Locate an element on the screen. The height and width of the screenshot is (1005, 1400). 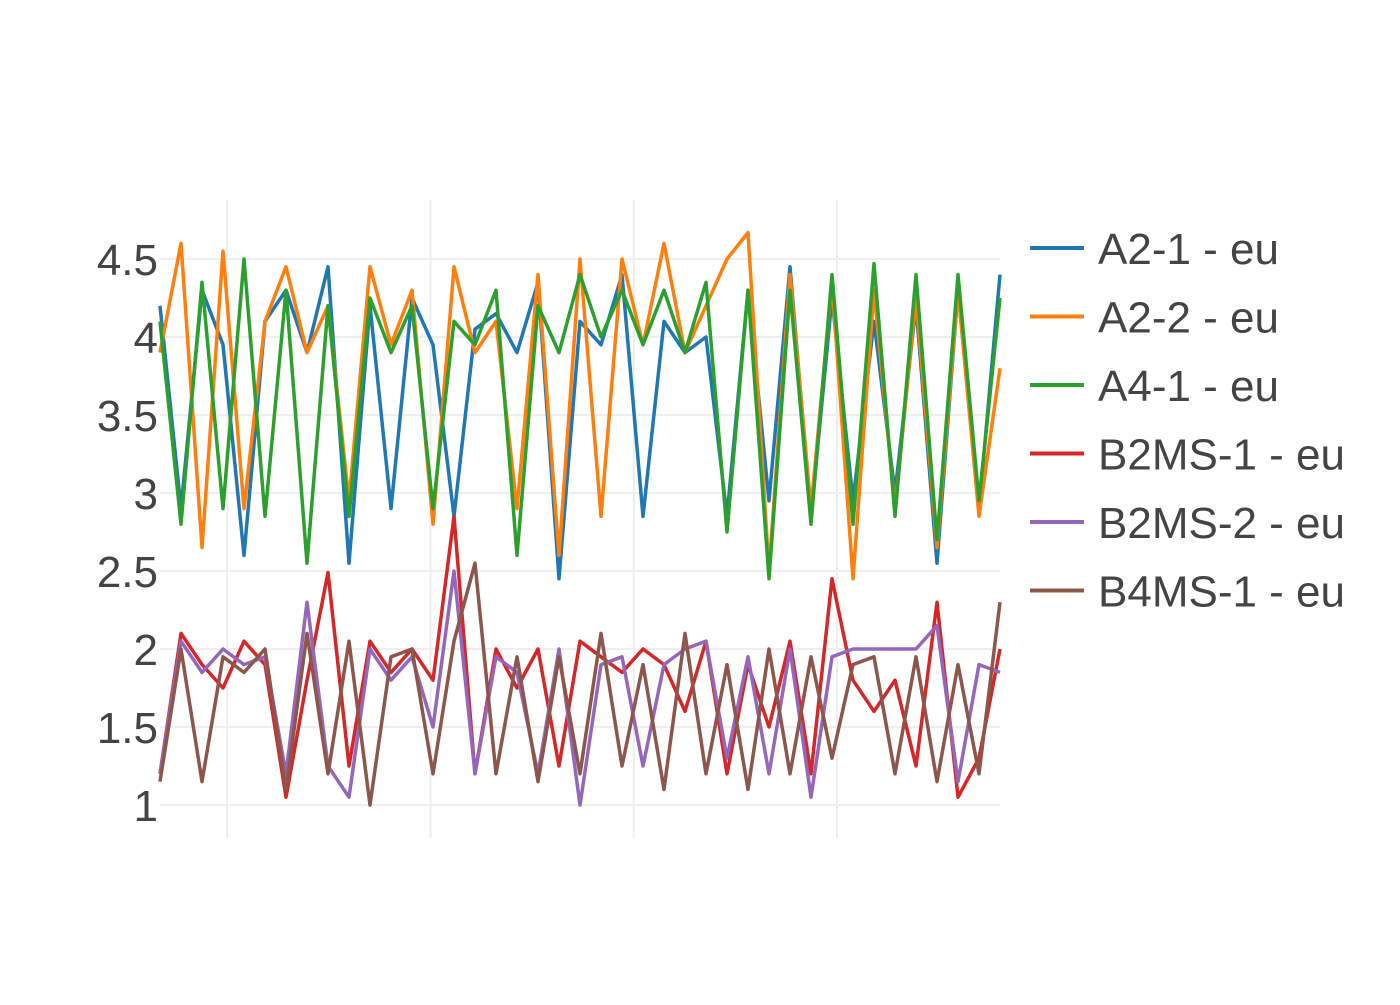
y-tick-label: 1.5 is located at coordinates (127, 728).